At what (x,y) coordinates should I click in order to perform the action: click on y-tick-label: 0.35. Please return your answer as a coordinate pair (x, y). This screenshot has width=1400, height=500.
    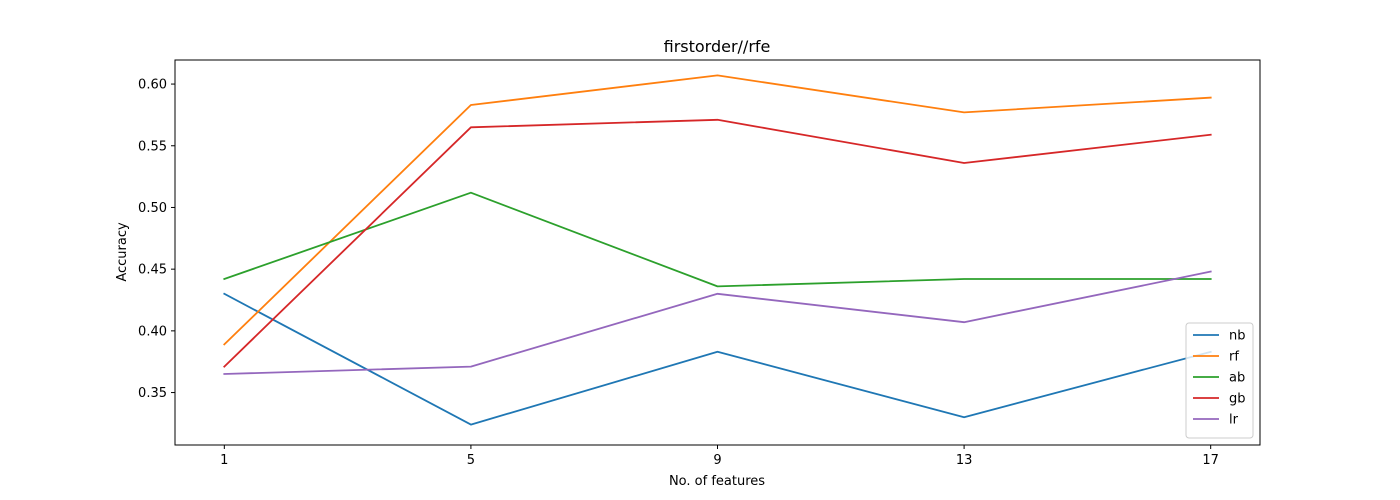
    Looking at the image, I should click on (152, 393).